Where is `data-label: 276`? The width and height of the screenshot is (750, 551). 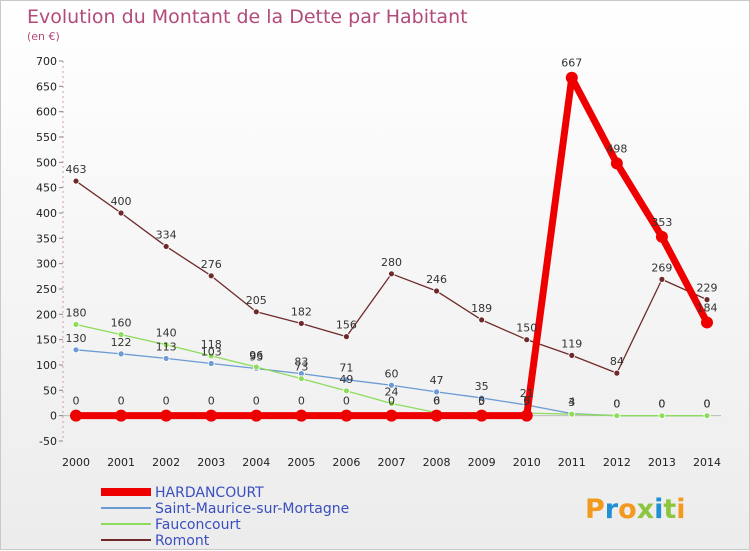 data-label: 276 is located at coordinates (211, 264).